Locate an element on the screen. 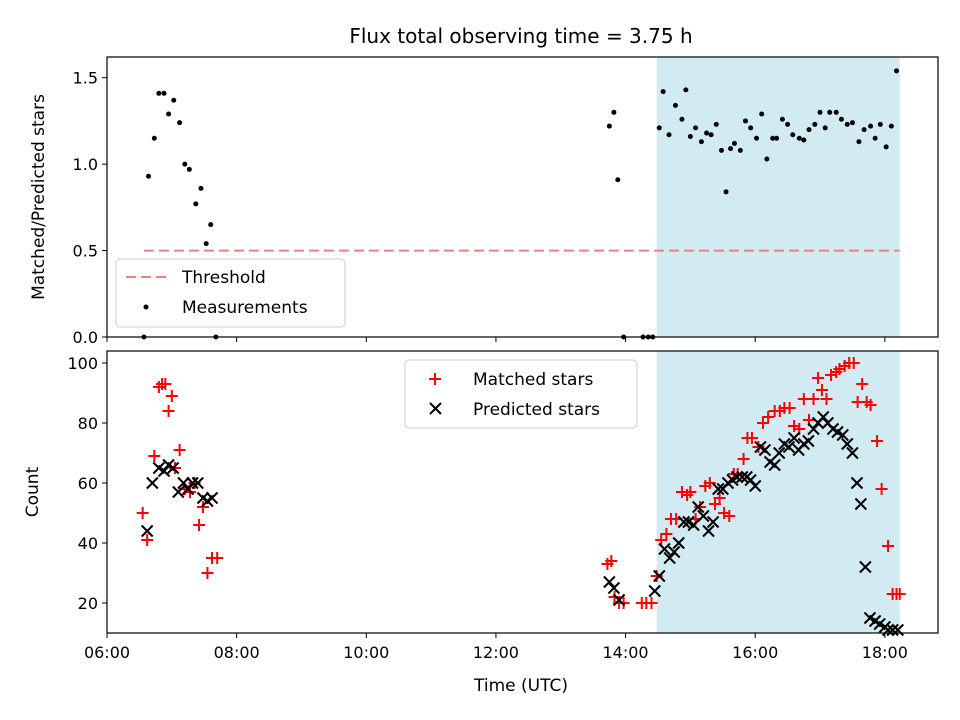 Image resolution: width=960 pixels, height=720 pixels. x-axis-label: Time (UTC) is located at coordinates (520, 686).